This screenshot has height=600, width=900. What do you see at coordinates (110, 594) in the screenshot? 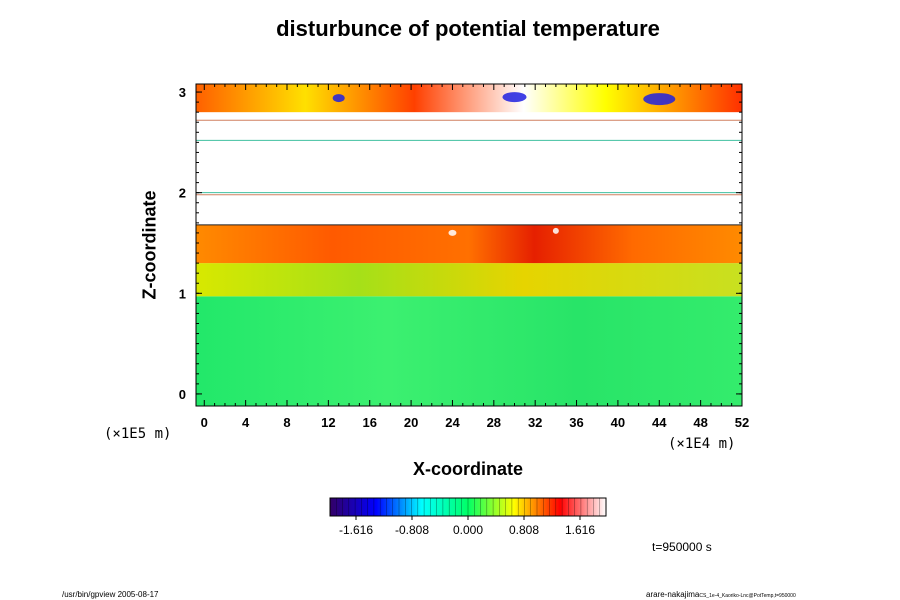
I see `footer-left-note: /usr/bin/gpview 2005-08-17` at bounding box center [110, 594].